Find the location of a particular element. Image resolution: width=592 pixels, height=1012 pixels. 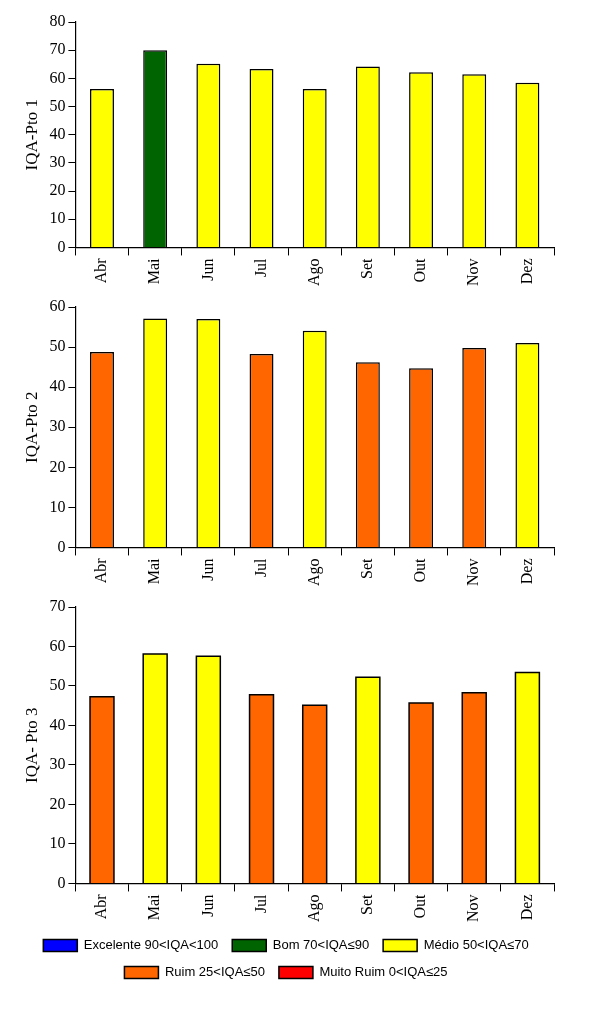

legend-label: Médio 50<IQA≤70 is located at coordinates (476, 945).